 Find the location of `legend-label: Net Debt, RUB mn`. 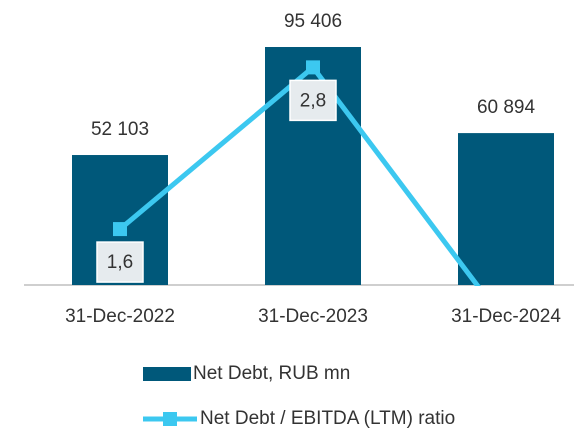

legend-label: Net Debt, RUB mn is located at coordinates (271, 373).